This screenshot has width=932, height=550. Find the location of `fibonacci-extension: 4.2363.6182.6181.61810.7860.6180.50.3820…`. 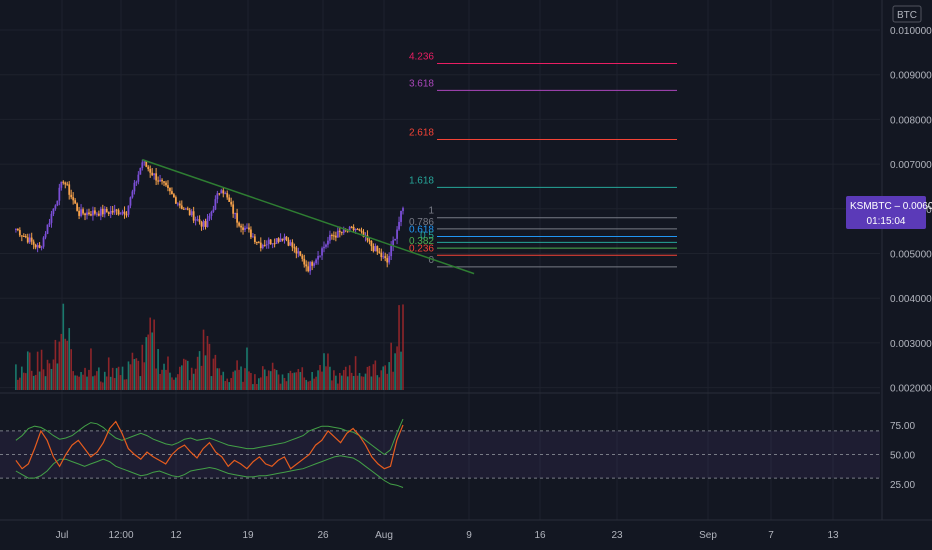

fibonacci-extension: 4.2363.6182.6181.61810.7860.6180.50.3820… is located at coordinates (543, 160).